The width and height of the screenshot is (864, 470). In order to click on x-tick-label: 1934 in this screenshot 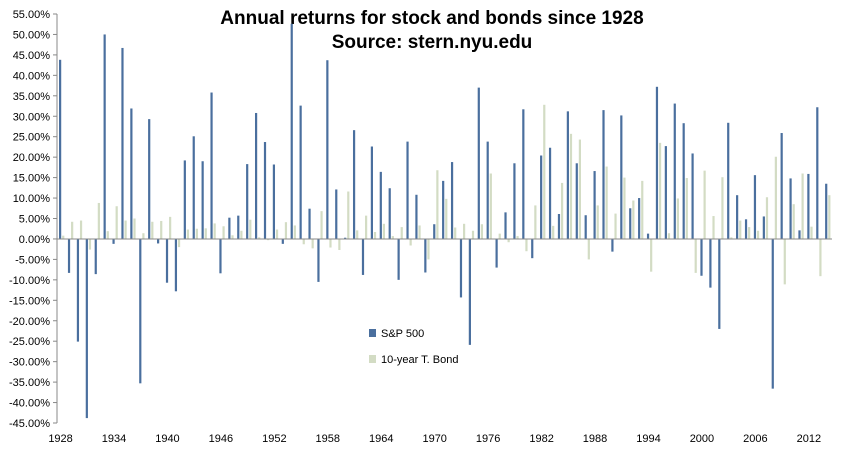, I will do `click(114, 439)`.